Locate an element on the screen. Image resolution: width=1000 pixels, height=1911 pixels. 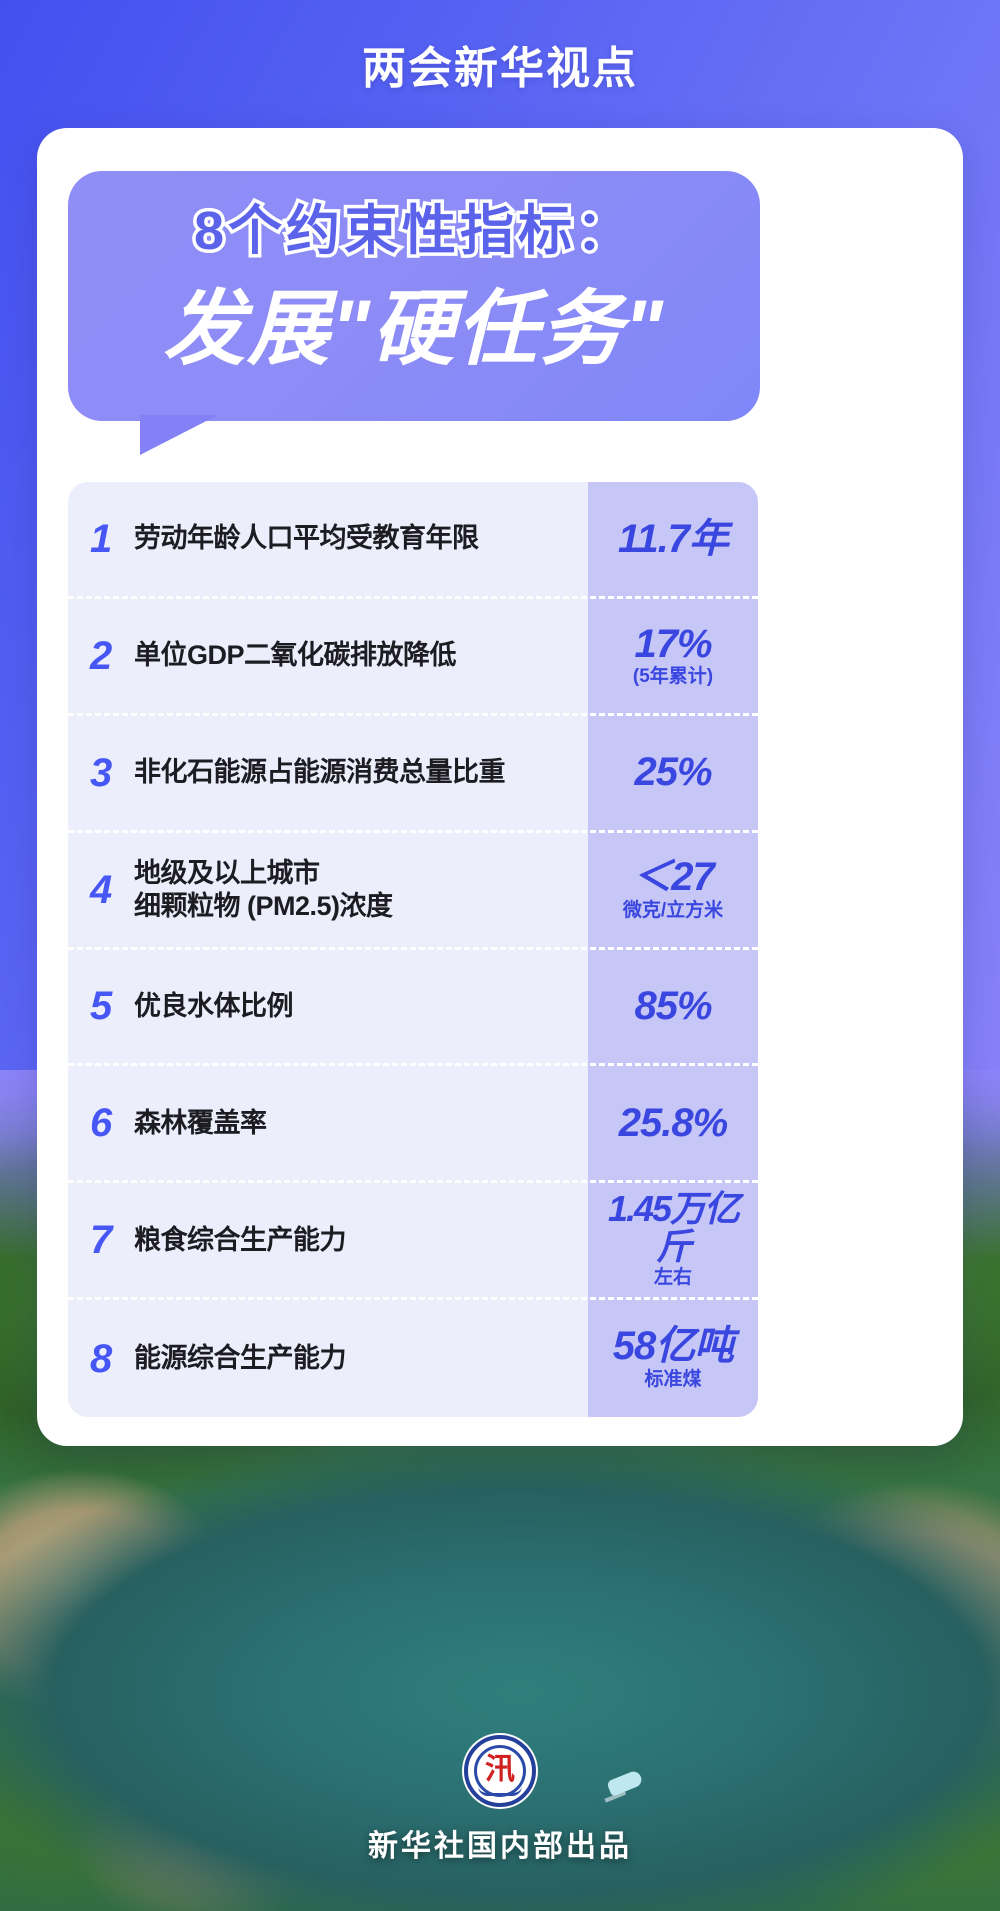
row-text: 单位GDP二氧化碳排放降低 is located at coordinates (295, 655).